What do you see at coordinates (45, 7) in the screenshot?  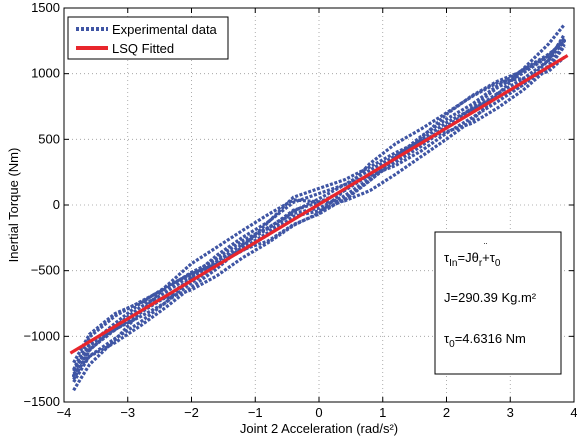 I see `y-tick-label: 1500` at bounding box center [45, 7].